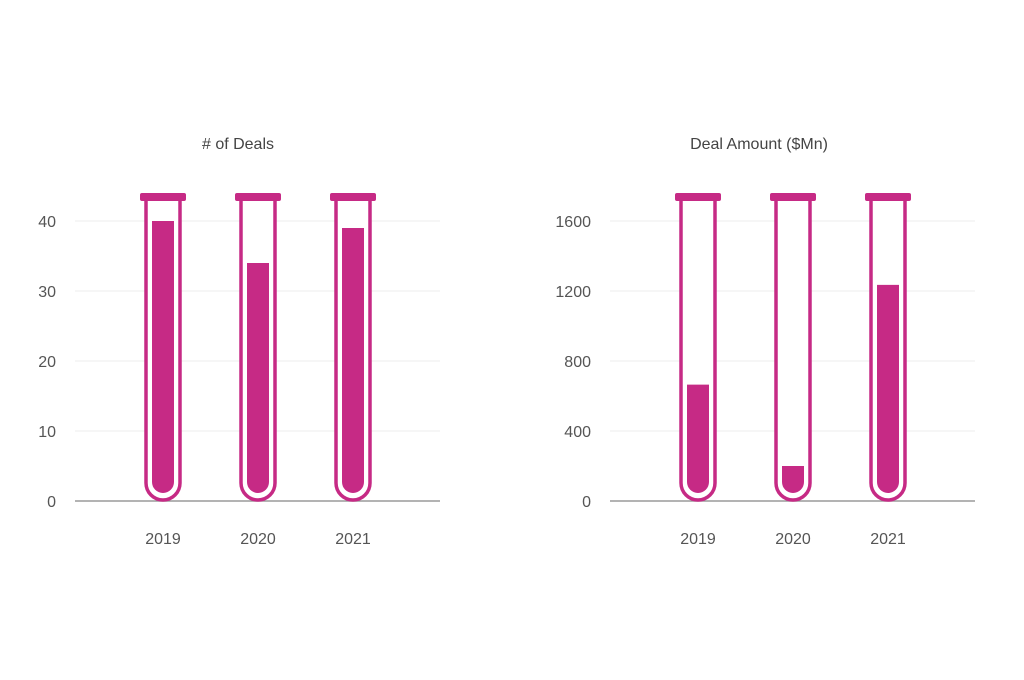  I want to click on y-tick-label: 800, so click(577, 362).